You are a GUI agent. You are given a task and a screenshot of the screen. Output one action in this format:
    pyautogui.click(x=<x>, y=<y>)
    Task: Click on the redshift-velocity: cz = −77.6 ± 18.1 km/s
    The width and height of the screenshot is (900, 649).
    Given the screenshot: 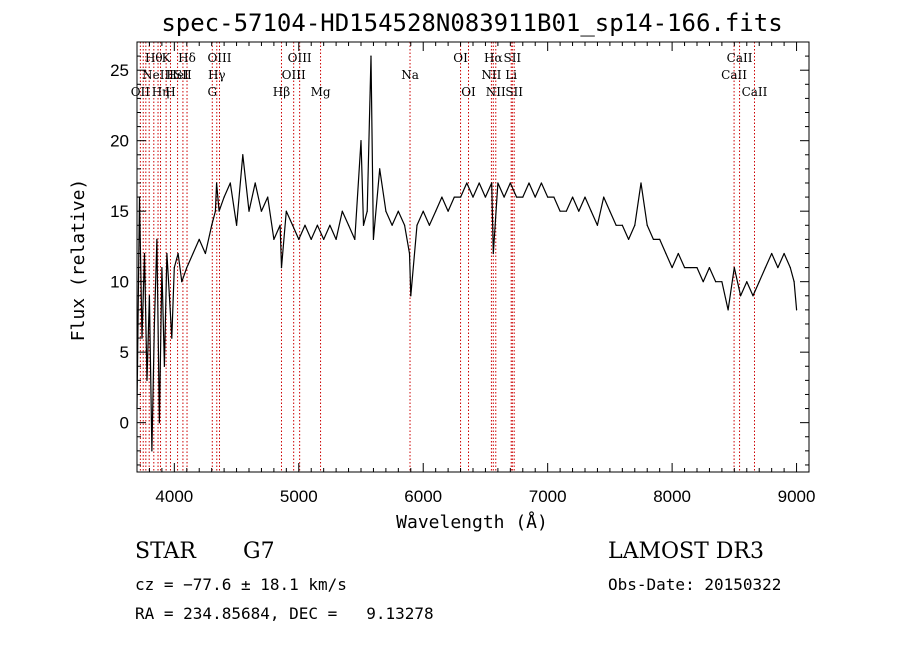 What is the action you would take?
    pyautogui.click(x=241, y=584)
    